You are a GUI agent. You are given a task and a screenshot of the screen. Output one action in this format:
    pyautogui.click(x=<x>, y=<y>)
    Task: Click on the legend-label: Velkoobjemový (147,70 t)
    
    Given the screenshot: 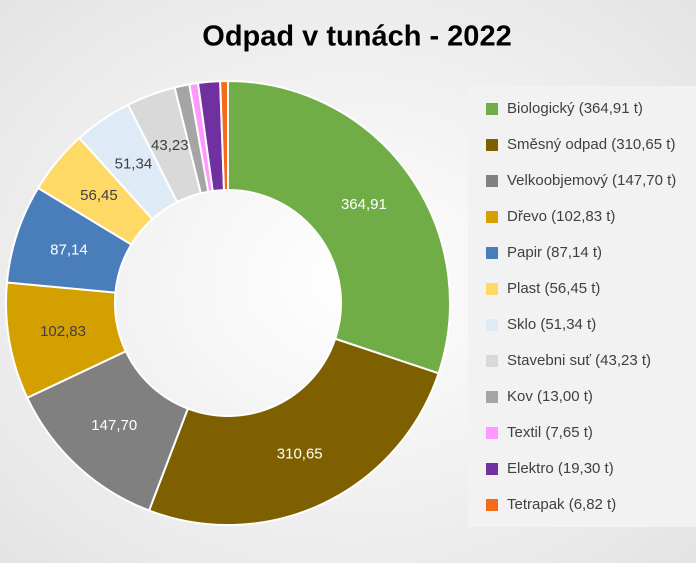 What is the action you would take?
    pyautogui.click(x=591, y=180)
    